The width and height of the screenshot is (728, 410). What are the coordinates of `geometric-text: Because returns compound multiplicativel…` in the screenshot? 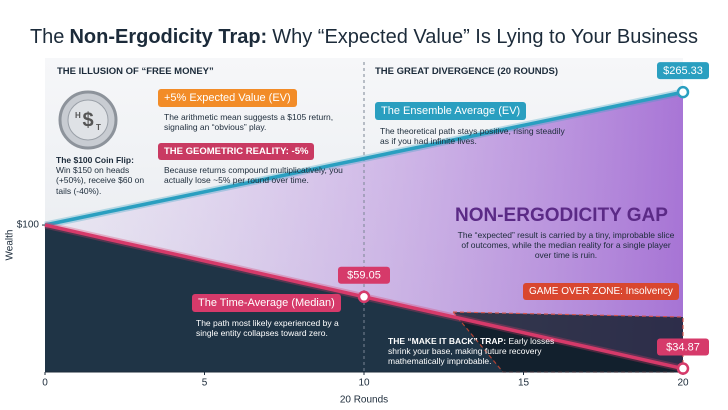 It's located at (253, 175).